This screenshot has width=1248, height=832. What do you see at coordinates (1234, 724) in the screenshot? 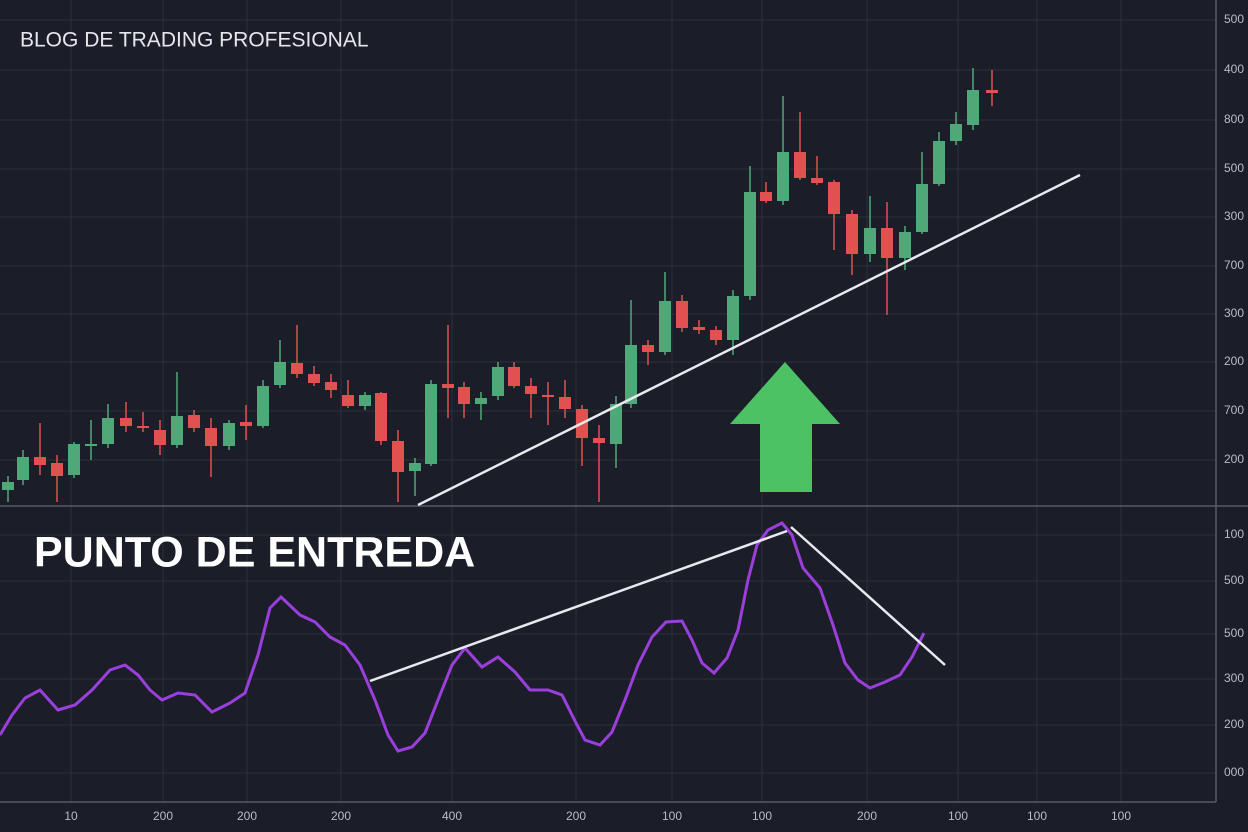
I see `oscillator-label: 200` at bounding box center [1234, 724].